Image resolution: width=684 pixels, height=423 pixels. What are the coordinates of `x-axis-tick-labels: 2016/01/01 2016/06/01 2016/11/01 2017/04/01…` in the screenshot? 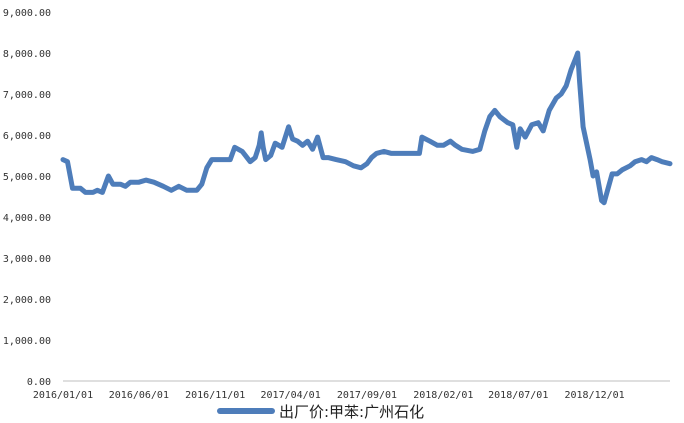 It's located at (329, 395).